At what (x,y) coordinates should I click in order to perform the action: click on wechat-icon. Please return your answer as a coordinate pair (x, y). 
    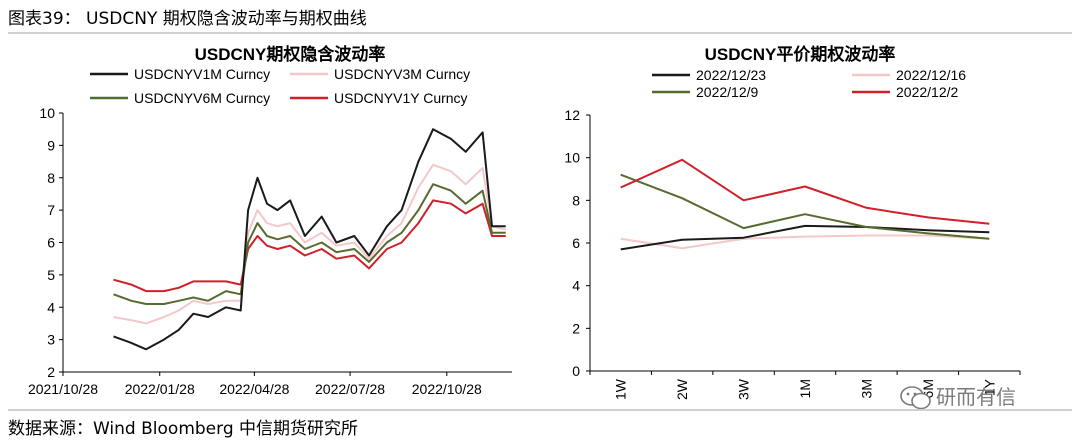
    Looking at the image, I should click on (915, 398).